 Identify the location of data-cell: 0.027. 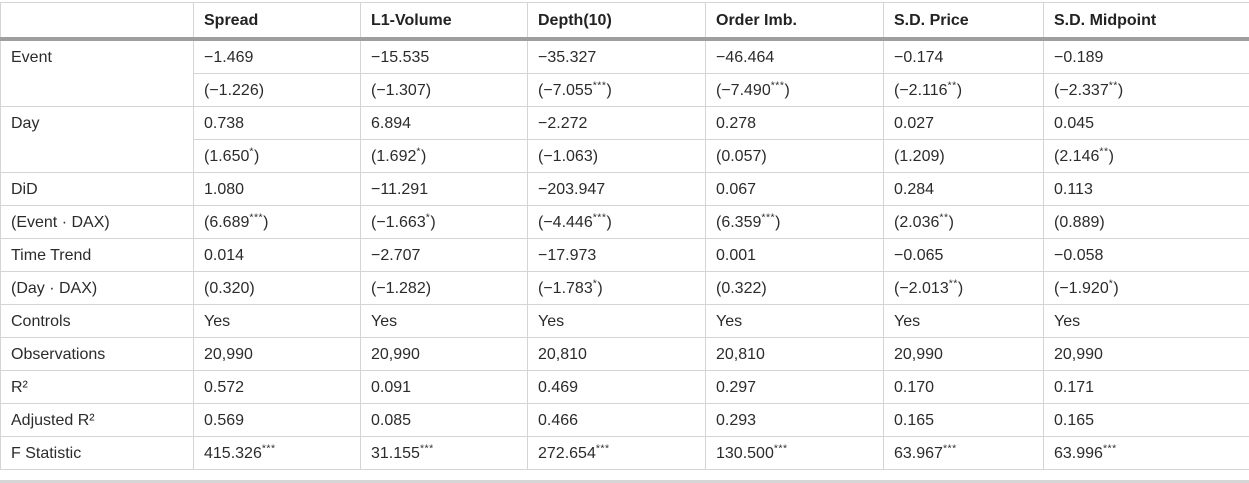
(963, 123).